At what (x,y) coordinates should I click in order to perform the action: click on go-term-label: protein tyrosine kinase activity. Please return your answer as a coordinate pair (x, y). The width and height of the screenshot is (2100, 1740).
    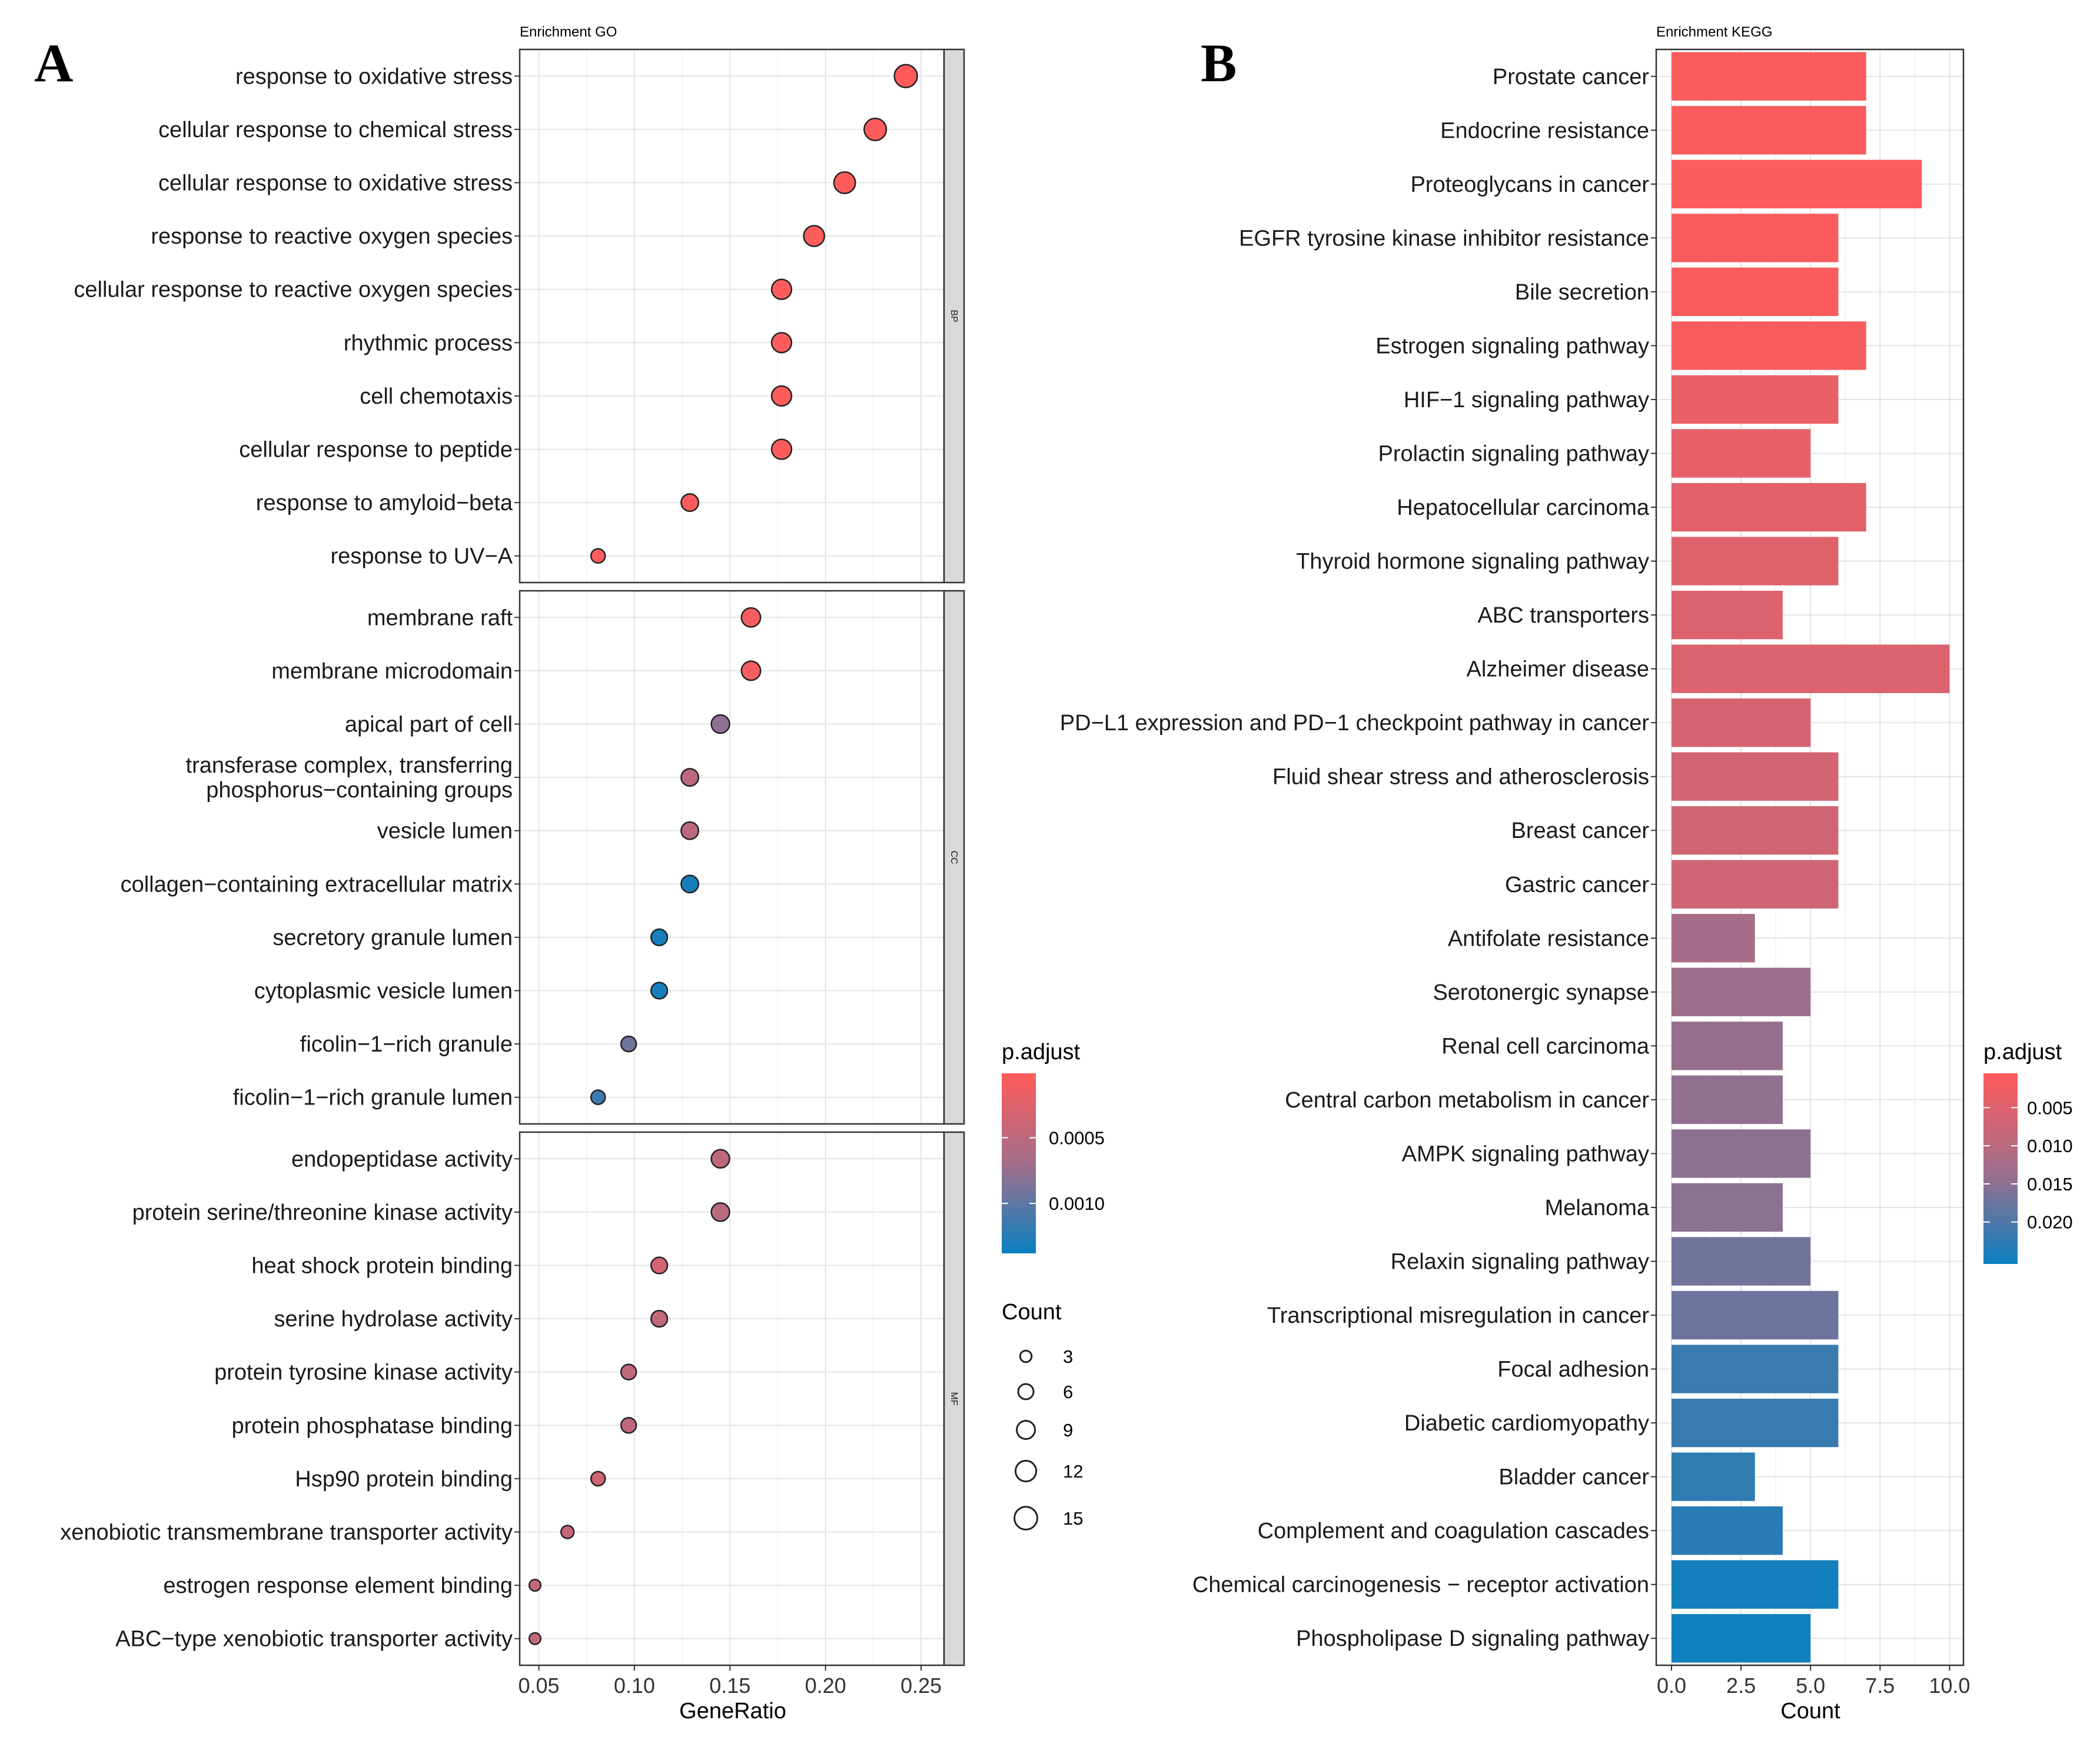
    Looking at the image, I should click on (363, 1372).